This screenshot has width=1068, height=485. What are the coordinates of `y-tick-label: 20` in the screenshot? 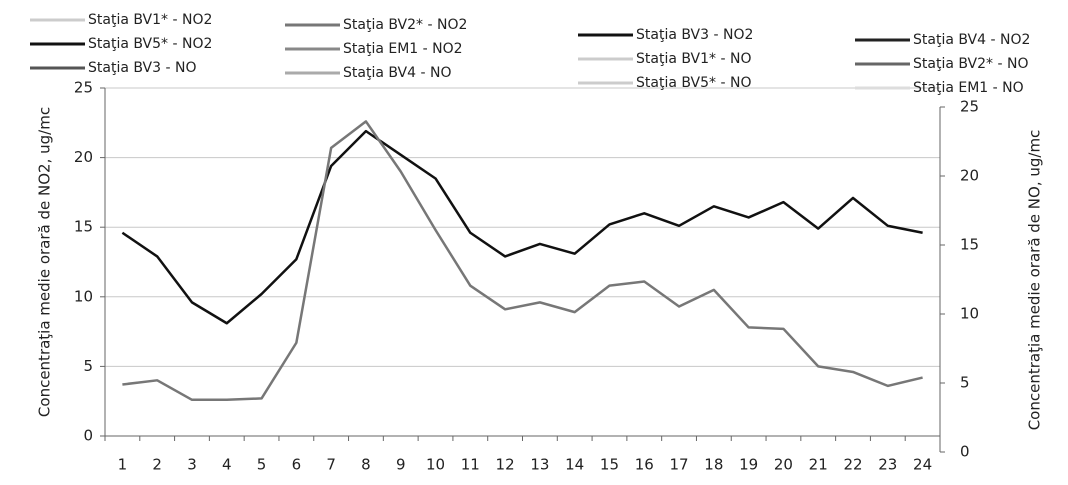 It's located at (83, 157).